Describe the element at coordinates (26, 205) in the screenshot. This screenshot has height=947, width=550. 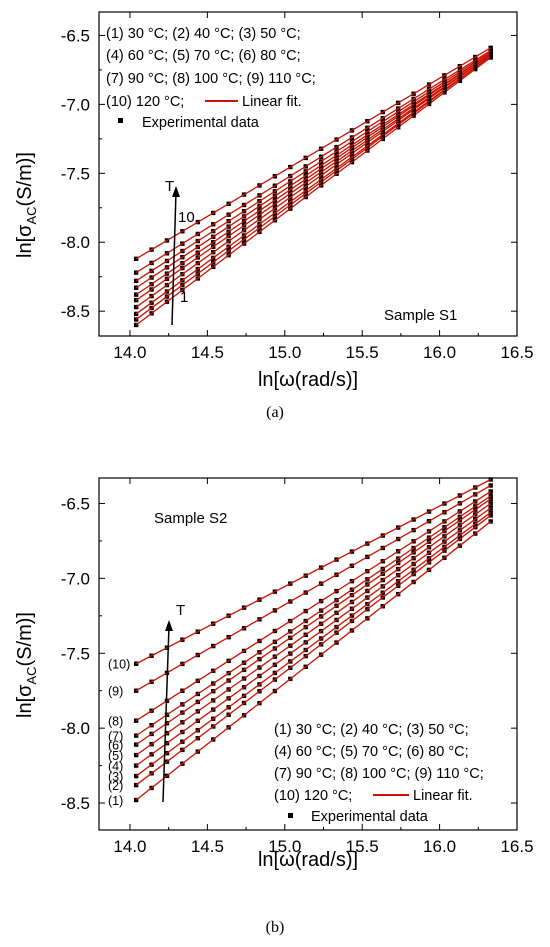
I see `y-axis-label-a: ln[σAC(S/m)]` at that location.